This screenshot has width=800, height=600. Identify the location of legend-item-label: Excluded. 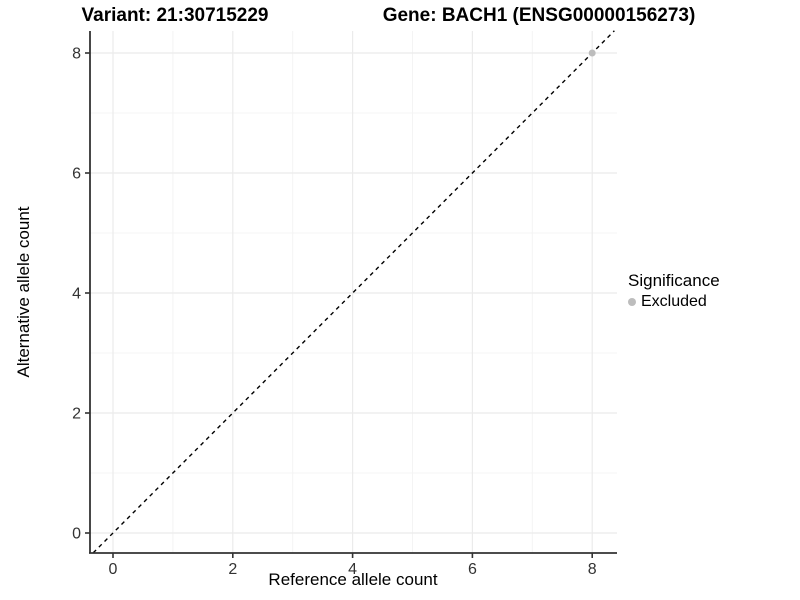
(674, 301).